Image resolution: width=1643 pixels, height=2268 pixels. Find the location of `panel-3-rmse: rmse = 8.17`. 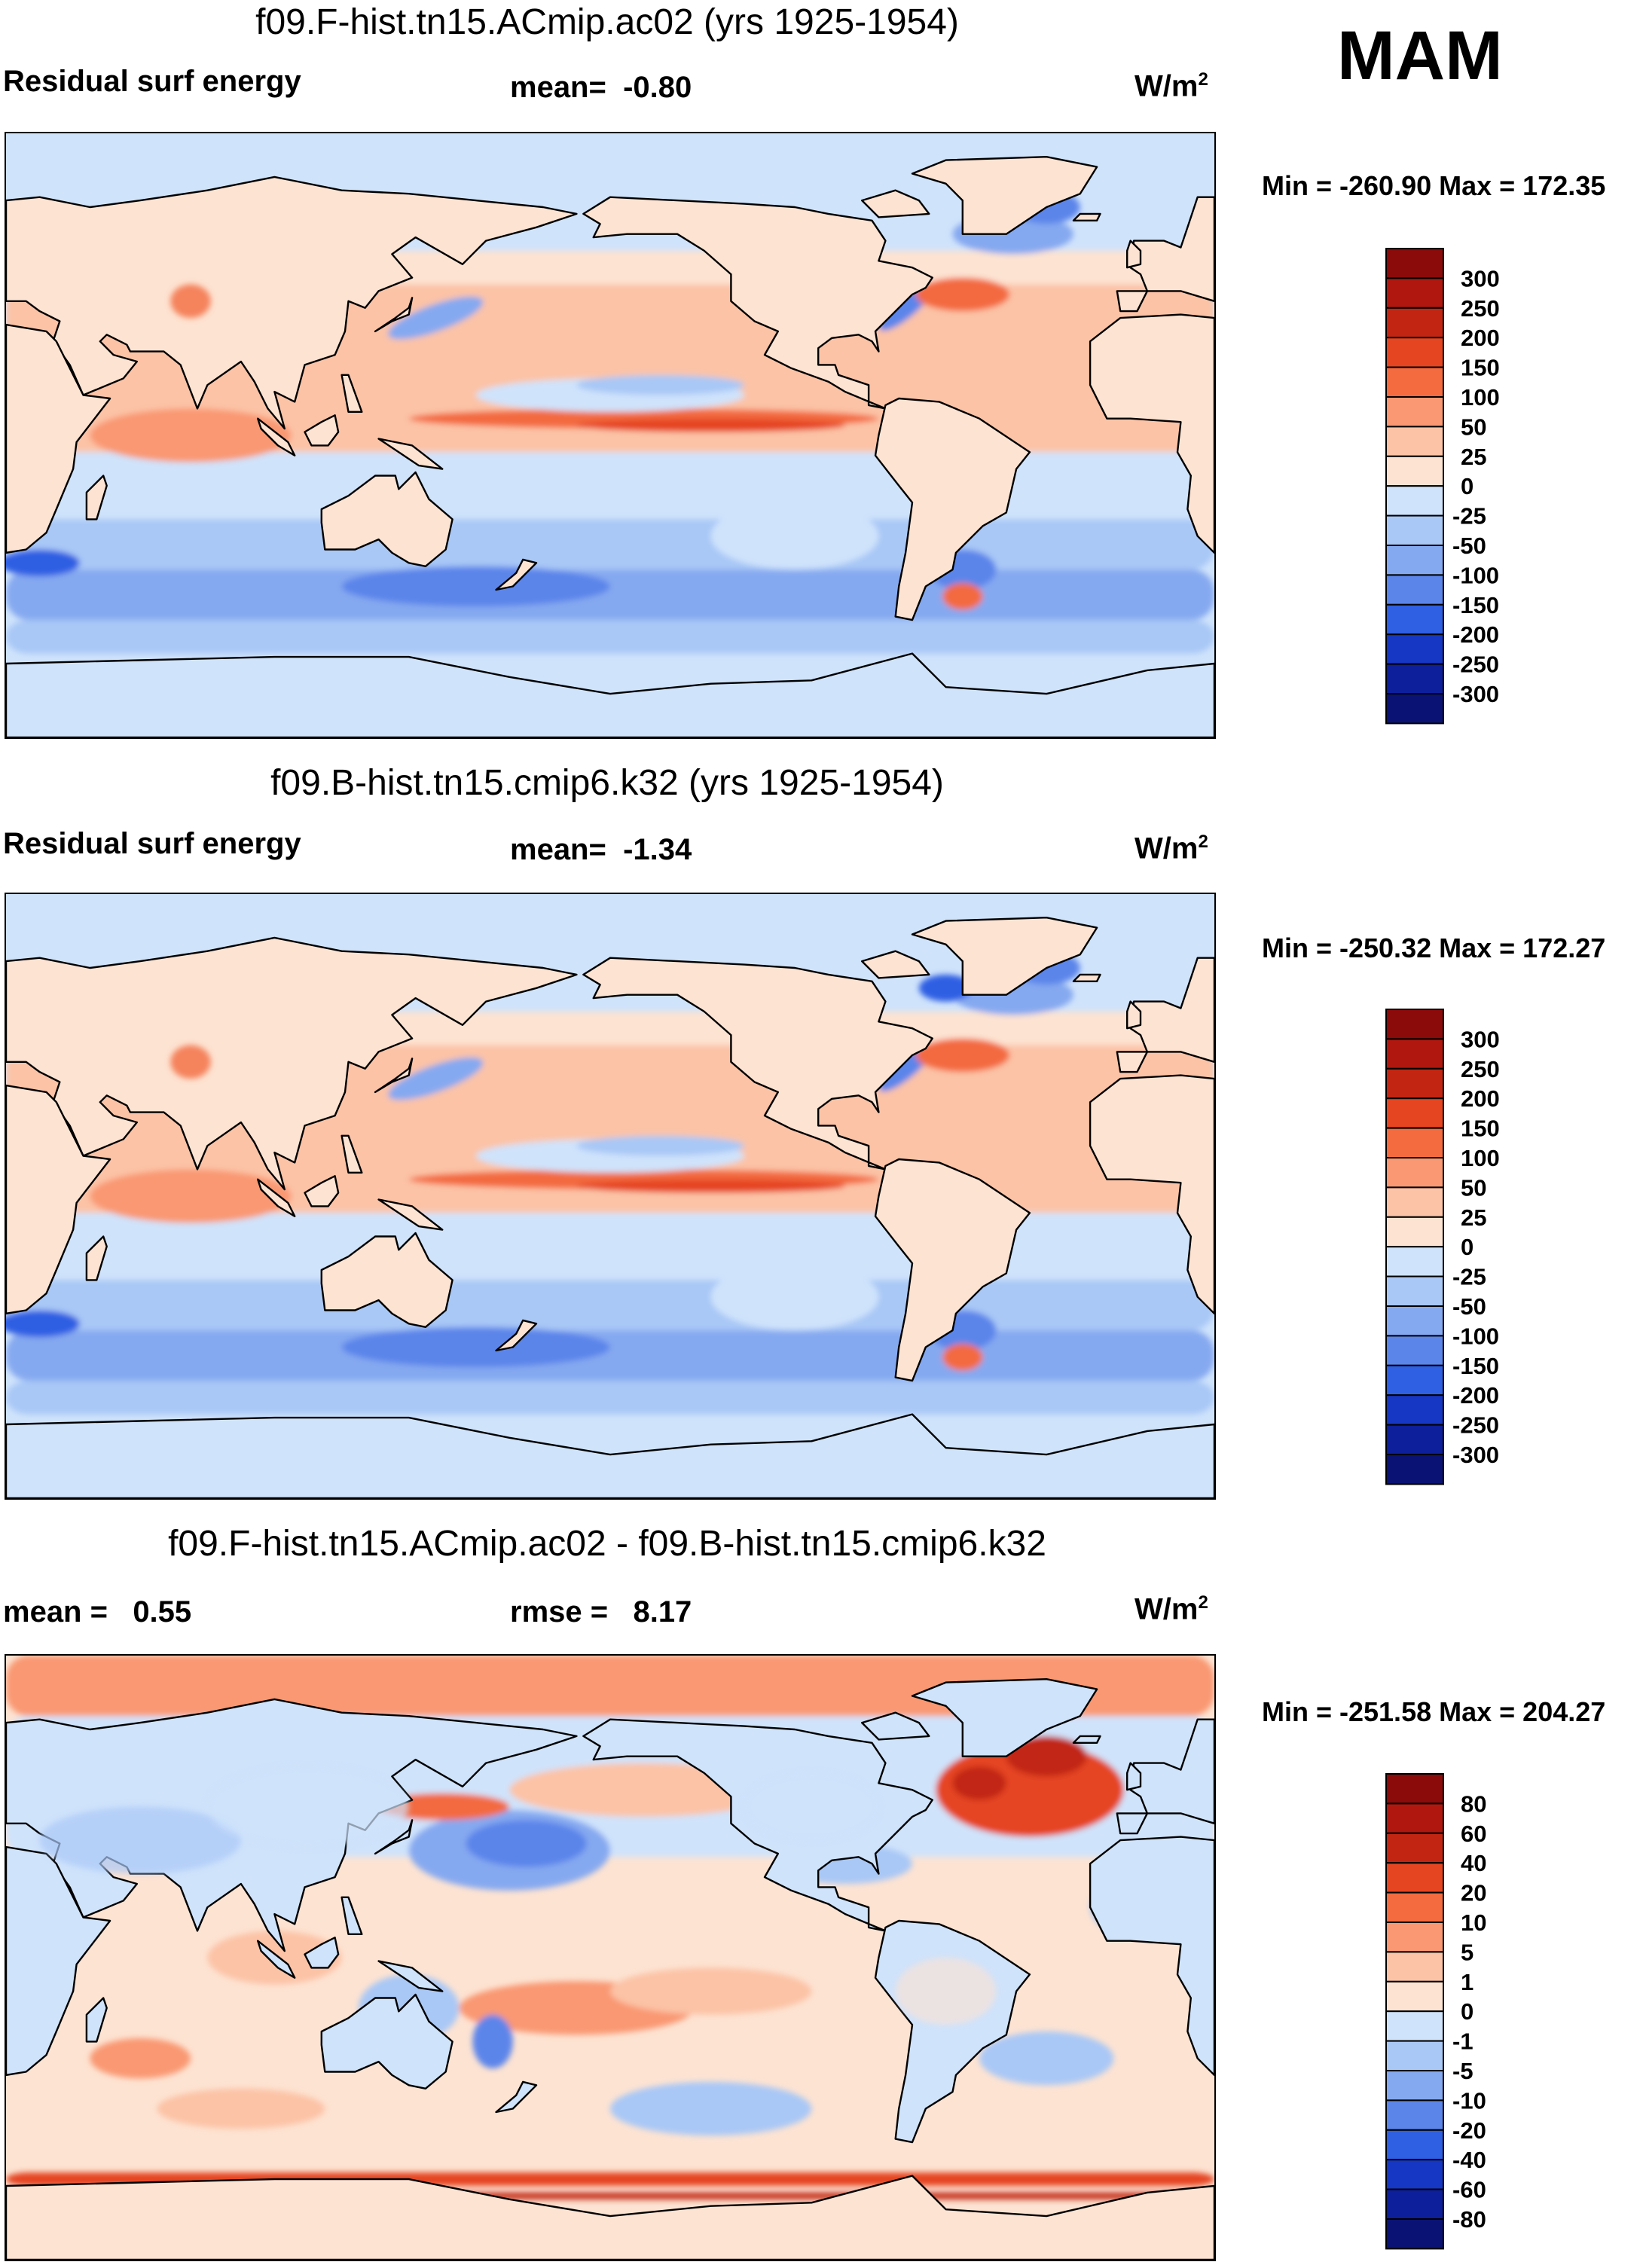

panel-3-rmse: rmse = 8.17 is located at coordinates (601, 1612).